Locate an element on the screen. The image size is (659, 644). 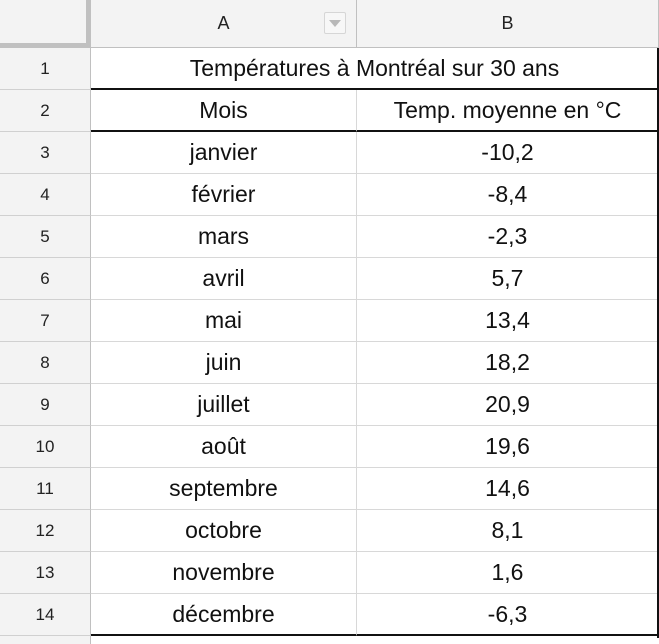
column-header-b-label: B is located at coordinates (507, 23).